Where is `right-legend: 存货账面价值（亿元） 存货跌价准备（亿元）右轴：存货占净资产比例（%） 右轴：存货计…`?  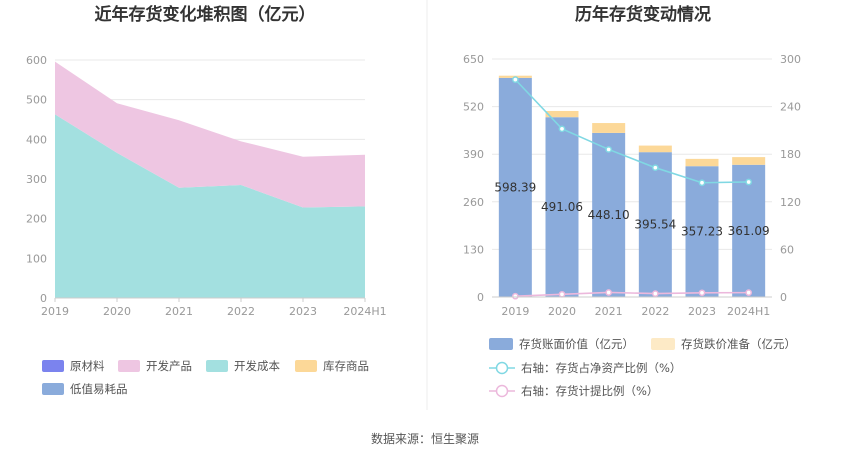 right-legend: 存货账面价值（亿元） 存货跌价准备（亿元）右轴：存货占净资产比例（%） 右轴：存货计… is located at coordinates (642, 367).